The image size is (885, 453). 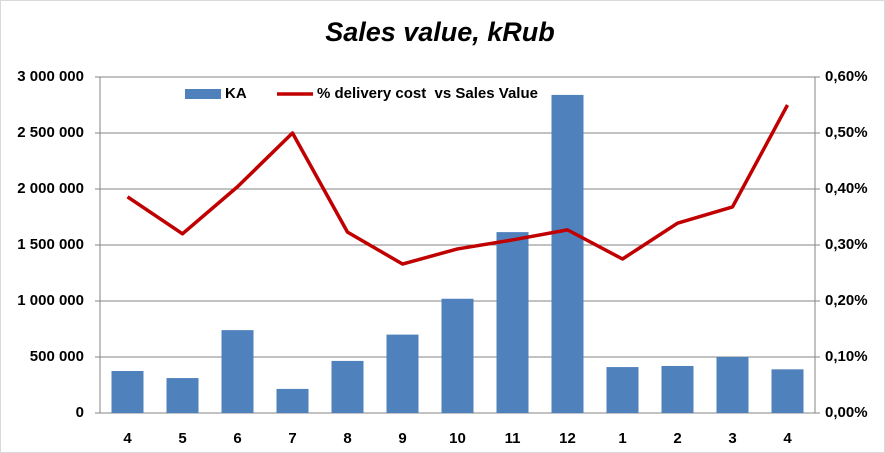 What do you see at coordinates (622, 438) in the screenshot?
I see `x-tick-label: 1` at bounding box center [622, 438].